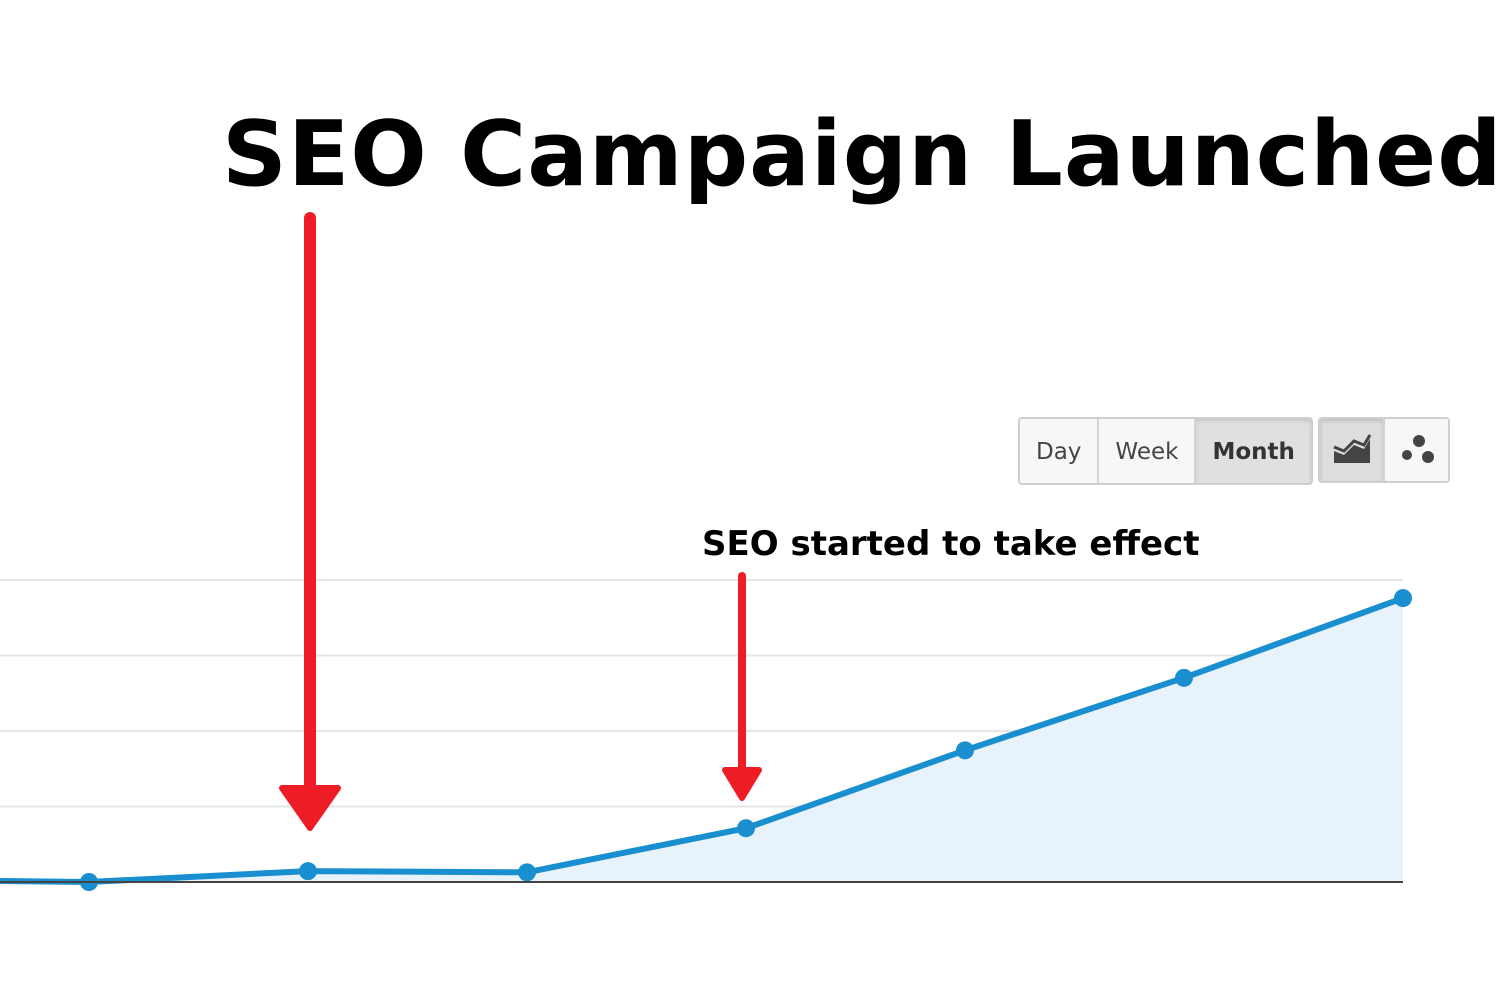  I want to click on motion-chart-icon, so click(1417, 449).